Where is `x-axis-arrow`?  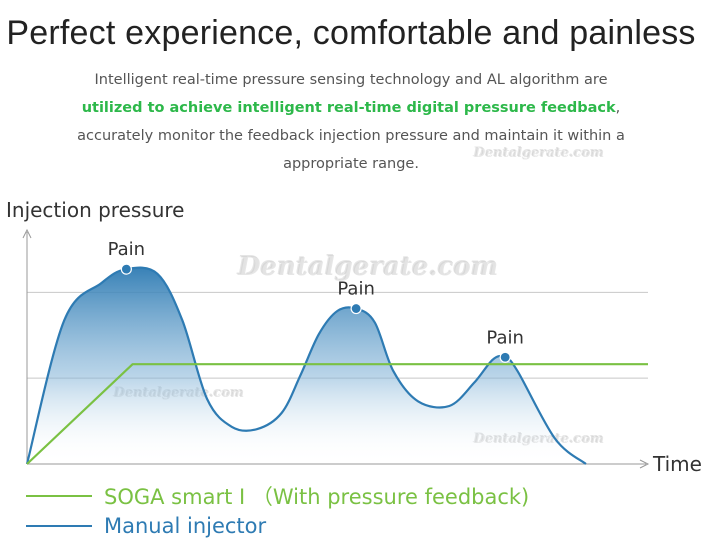 x-axis-arrow is located at coordinates (644, 464).